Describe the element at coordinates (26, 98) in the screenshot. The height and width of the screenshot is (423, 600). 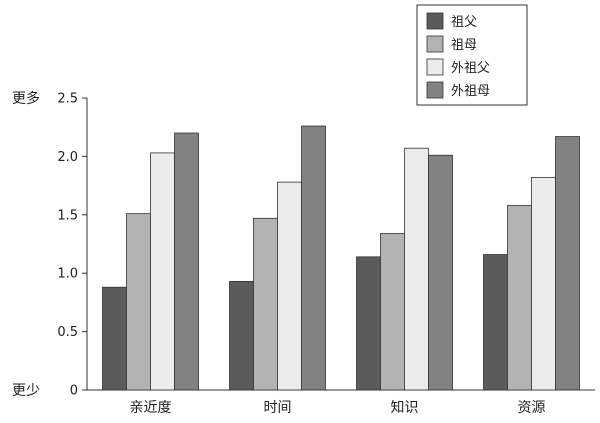
I see `y-high-label: 更多` at that location.